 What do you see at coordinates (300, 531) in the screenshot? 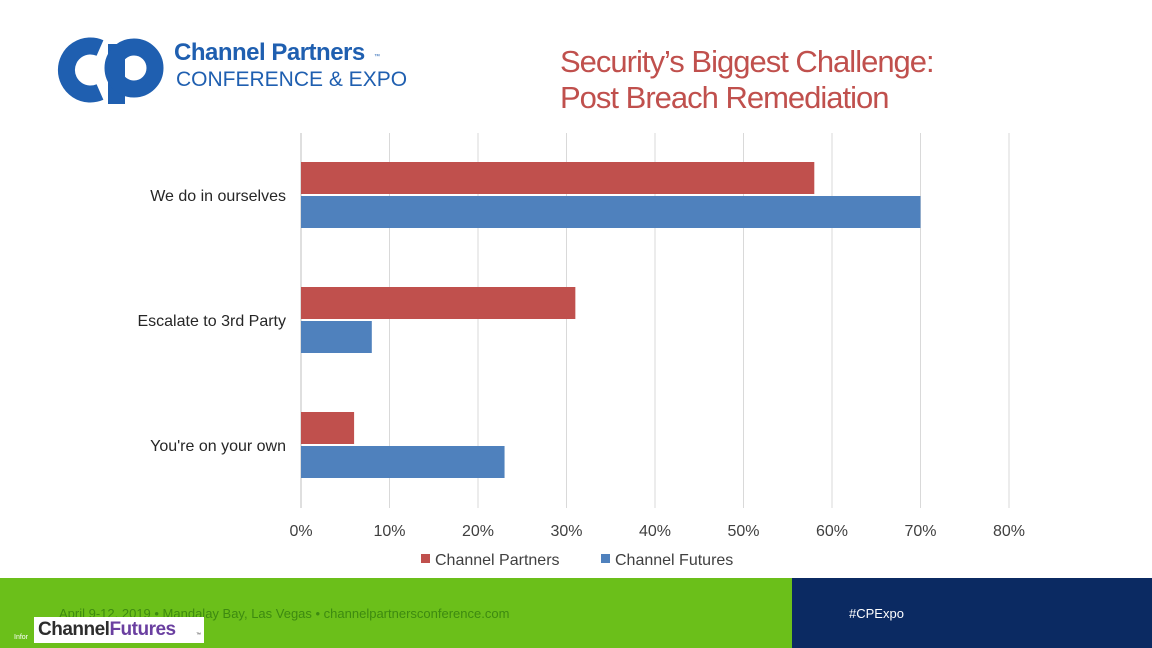
I see `x-tick-label: 0%` at bounding box center [300, 531].